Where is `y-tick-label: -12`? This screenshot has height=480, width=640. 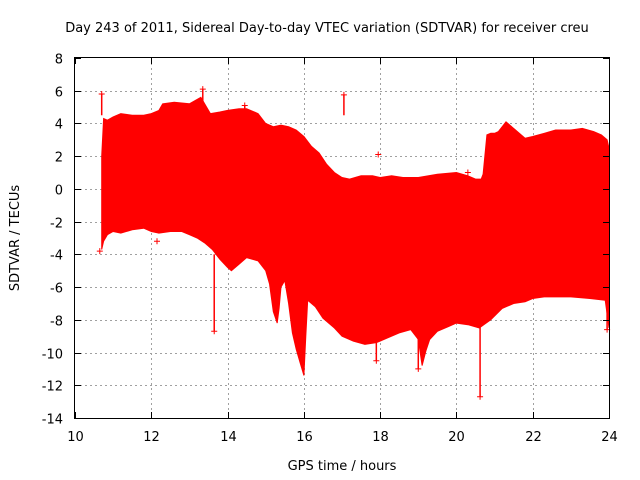
y-tick-label: -12 is located at coordinates (52, 387).